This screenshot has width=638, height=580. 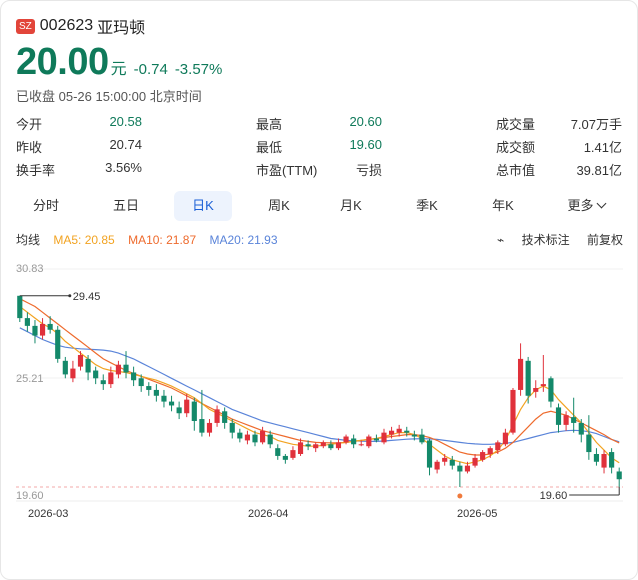 What do you see at coordinates (243, 240) in the screenshot?
I see `ma20-legend: MA20: 21.93` at bounding box center [243, 240].